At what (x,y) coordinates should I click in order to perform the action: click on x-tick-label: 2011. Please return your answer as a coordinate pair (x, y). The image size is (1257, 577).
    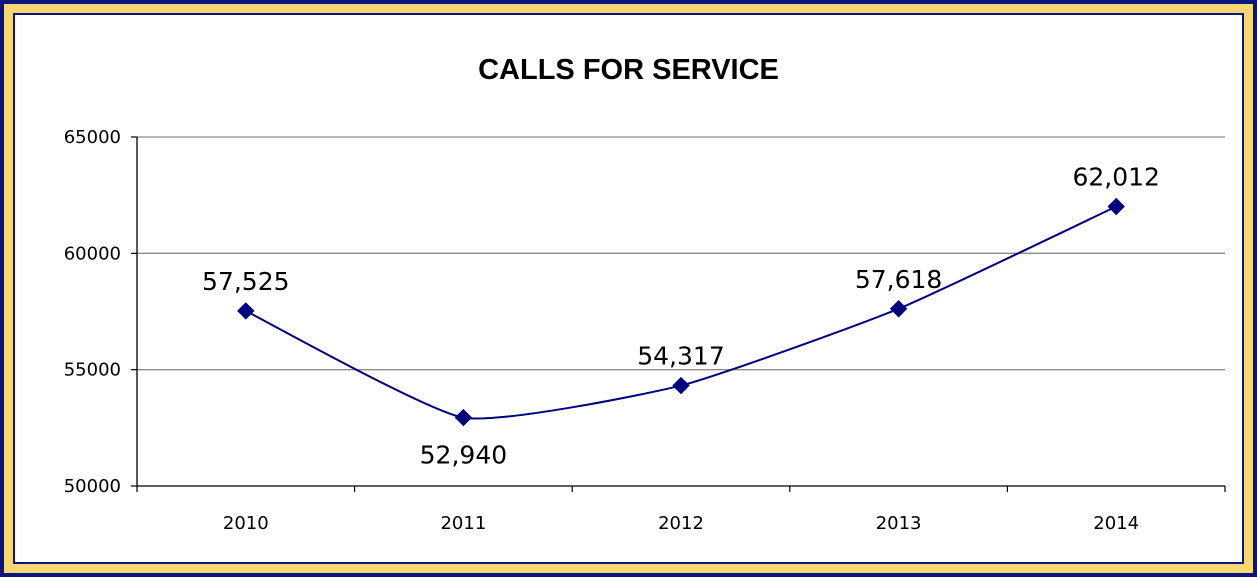
    Looking at the image, I should click on (463, 523).